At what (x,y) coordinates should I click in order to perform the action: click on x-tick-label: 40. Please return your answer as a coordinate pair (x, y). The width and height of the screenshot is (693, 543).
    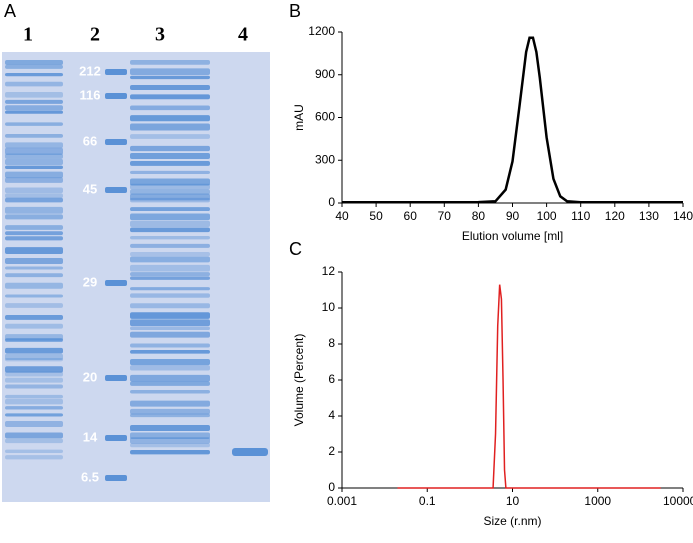
    Looking at the image, I should click on (342, 216).